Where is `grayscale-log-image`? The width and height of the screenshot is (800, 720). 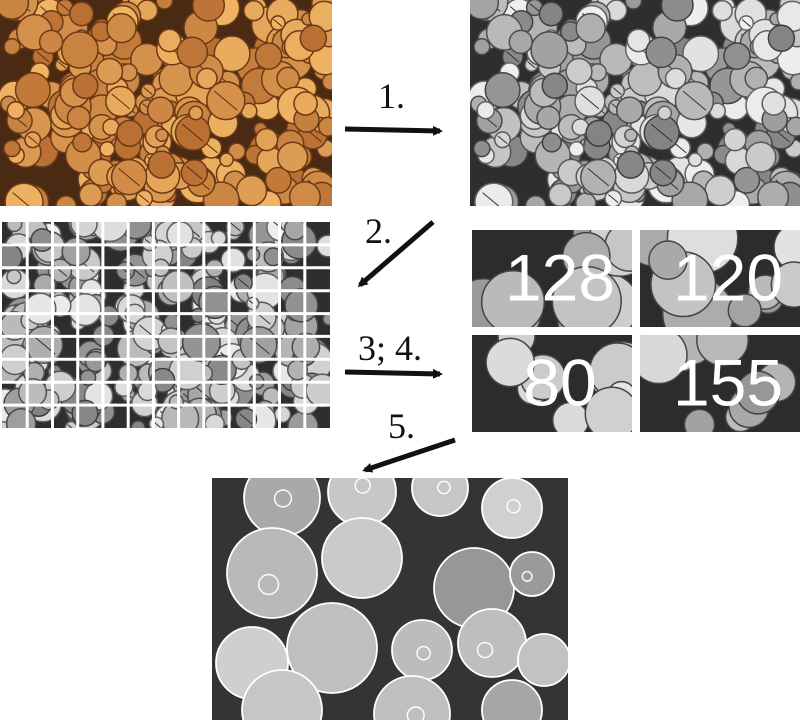 grayscale-log-image is located at coordinates (635, 103).